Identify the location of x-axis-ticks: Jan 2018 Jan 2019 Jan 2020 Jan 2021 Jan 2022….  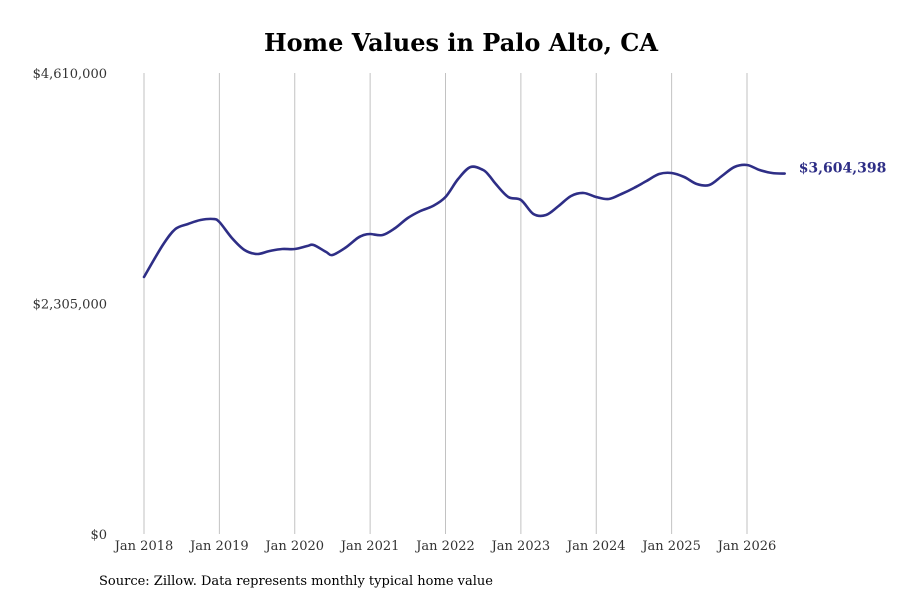
(445, 546).